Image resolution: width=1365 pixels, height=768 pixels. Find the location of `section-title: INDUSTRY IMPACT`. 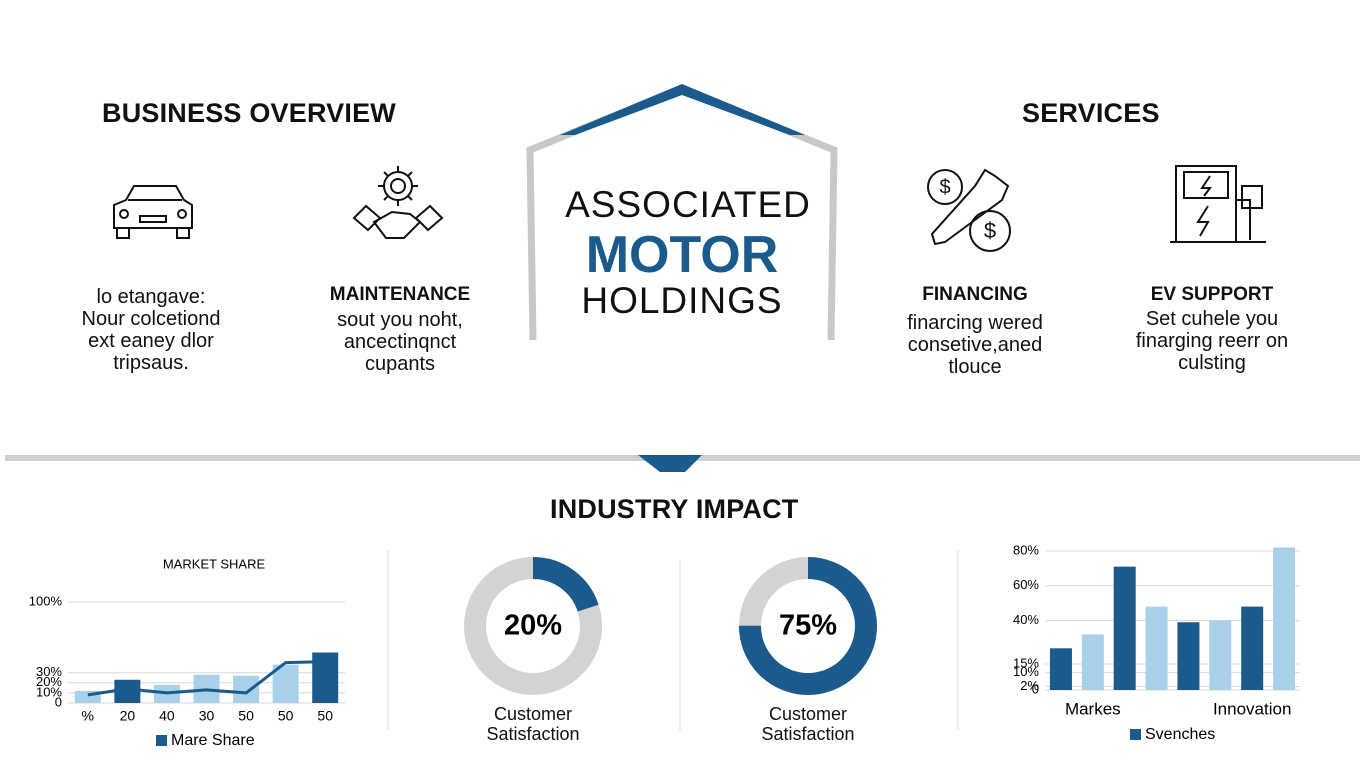

section-title: INDUSTRY IMPACT is located at coordinates (674, 509).